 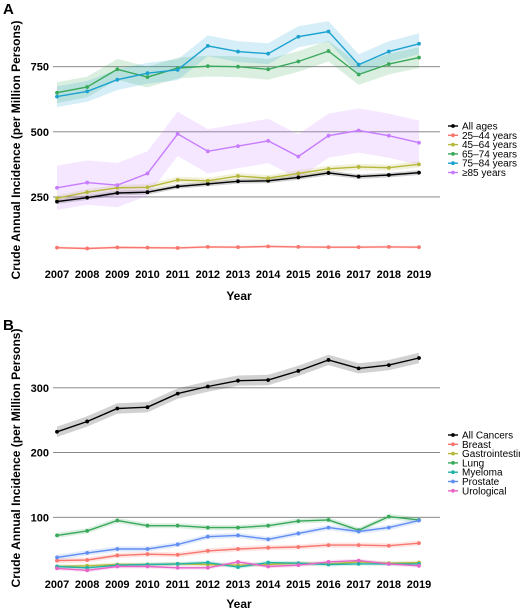 I want to click on panel-a-y-tick-label-750: 750, so click(x=40, y=68).